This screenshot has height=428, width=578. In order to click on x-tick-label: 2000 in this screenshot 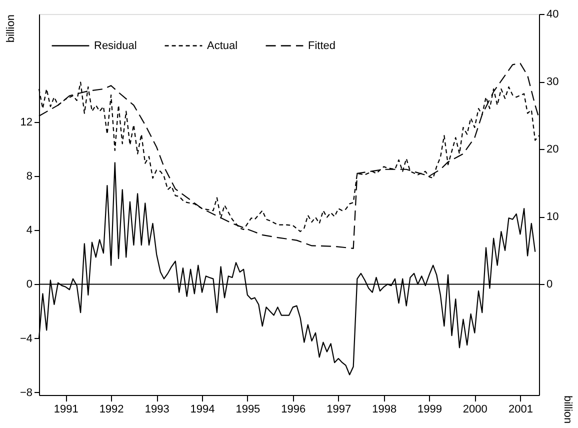, I will do `click(475, 410)`.